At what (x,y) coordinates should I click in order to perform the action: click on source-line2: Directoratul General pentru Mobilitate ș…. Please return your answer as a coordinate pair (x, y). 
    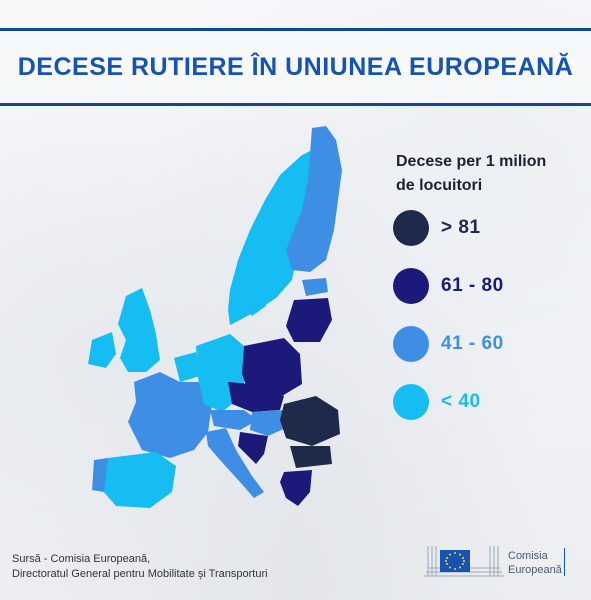
    Looking at the image, I should click on (140, 574).